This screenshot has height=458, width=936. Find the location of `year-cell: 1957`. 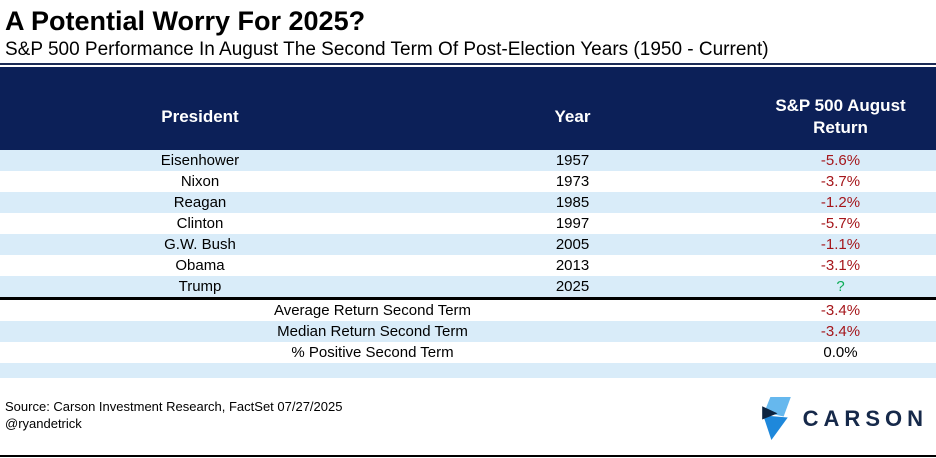

year-cell: 1957 is located at coordinates (572, 160).